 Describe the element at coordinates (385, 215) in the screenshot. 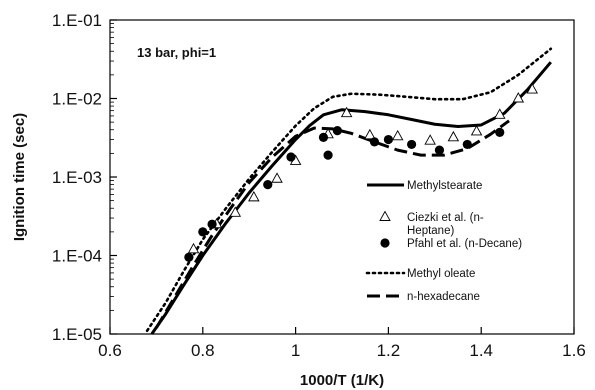

I see `legend-marker-open-triangle` at that location.